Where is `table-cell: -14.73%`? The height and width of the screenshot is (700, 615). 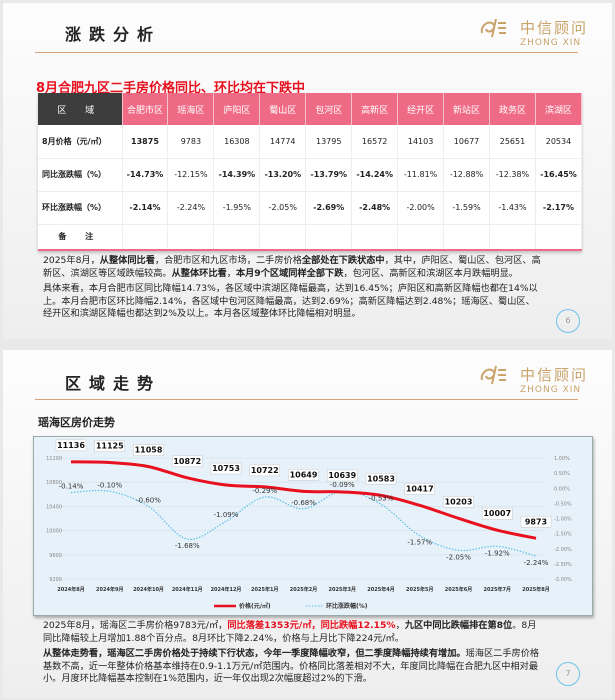
table-cell: -14.73% is located at coordinates (145, 175).